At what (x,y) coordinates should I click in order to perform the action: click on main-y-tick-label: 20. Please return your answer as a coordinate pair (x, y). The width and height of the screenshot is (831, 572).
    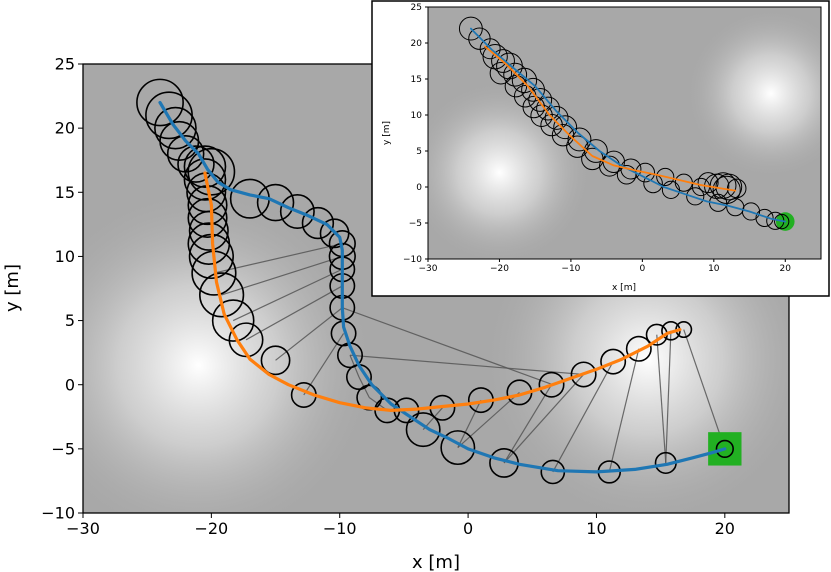
    Looking at the image, I should click on (65, 128).